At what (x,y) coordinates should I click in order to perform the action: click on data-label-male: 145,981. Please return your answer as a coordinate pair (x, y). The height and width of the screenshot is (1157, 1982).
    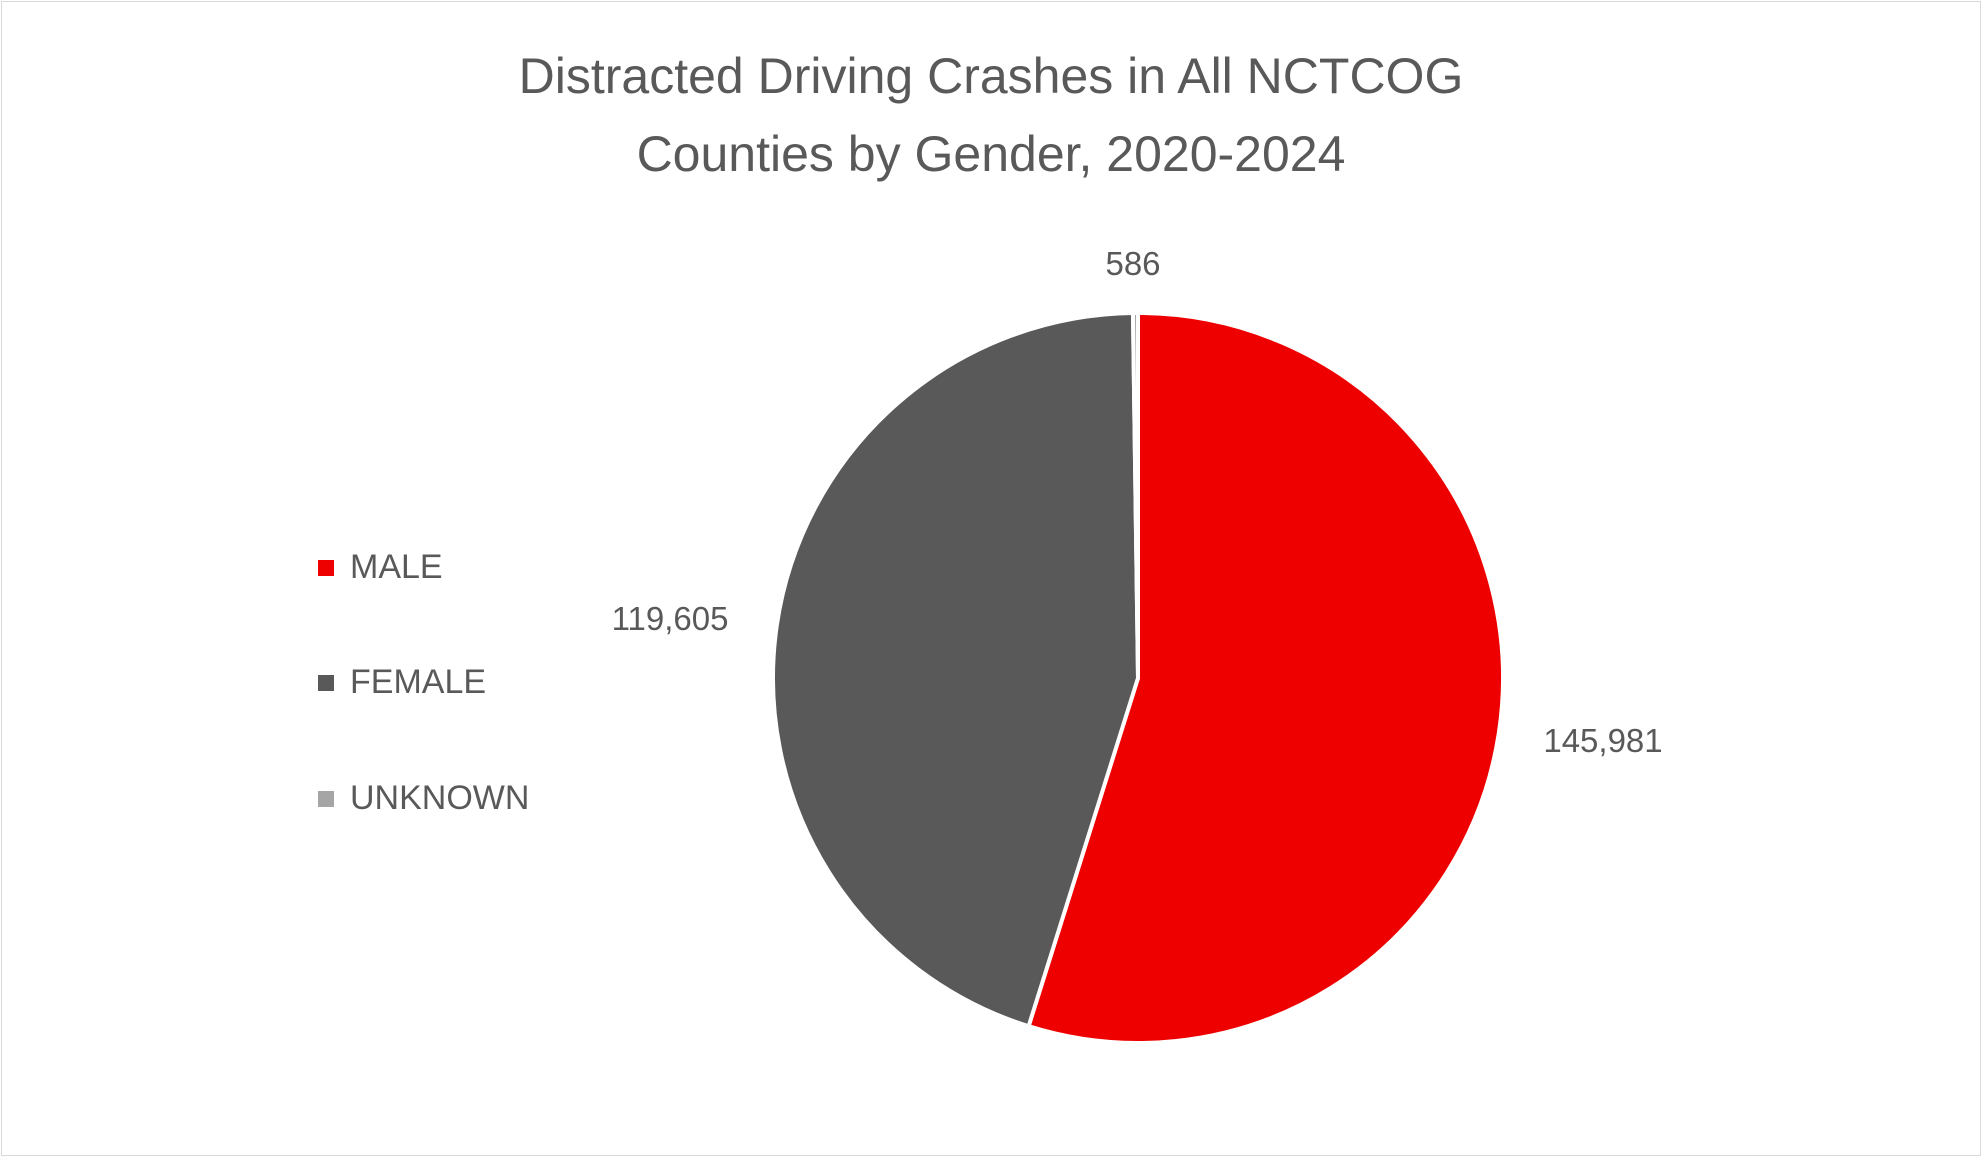
    Looking at the image, I should click on (1603, 740).